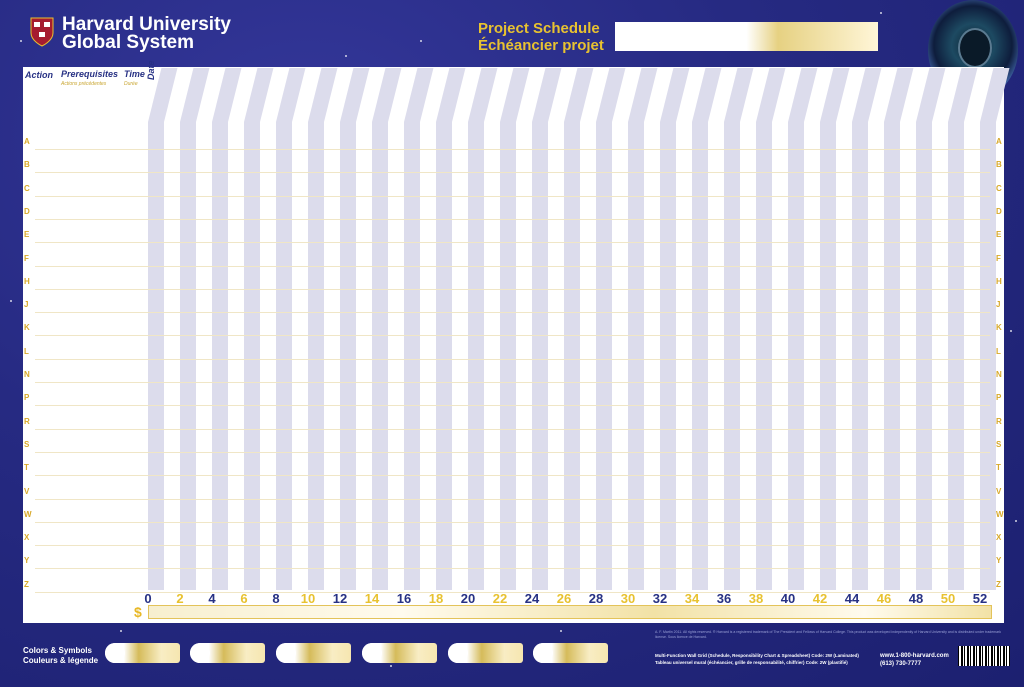  Describe the element at coordinates (660, 598) in the screenshot. I see `week-number: 32` at that location.